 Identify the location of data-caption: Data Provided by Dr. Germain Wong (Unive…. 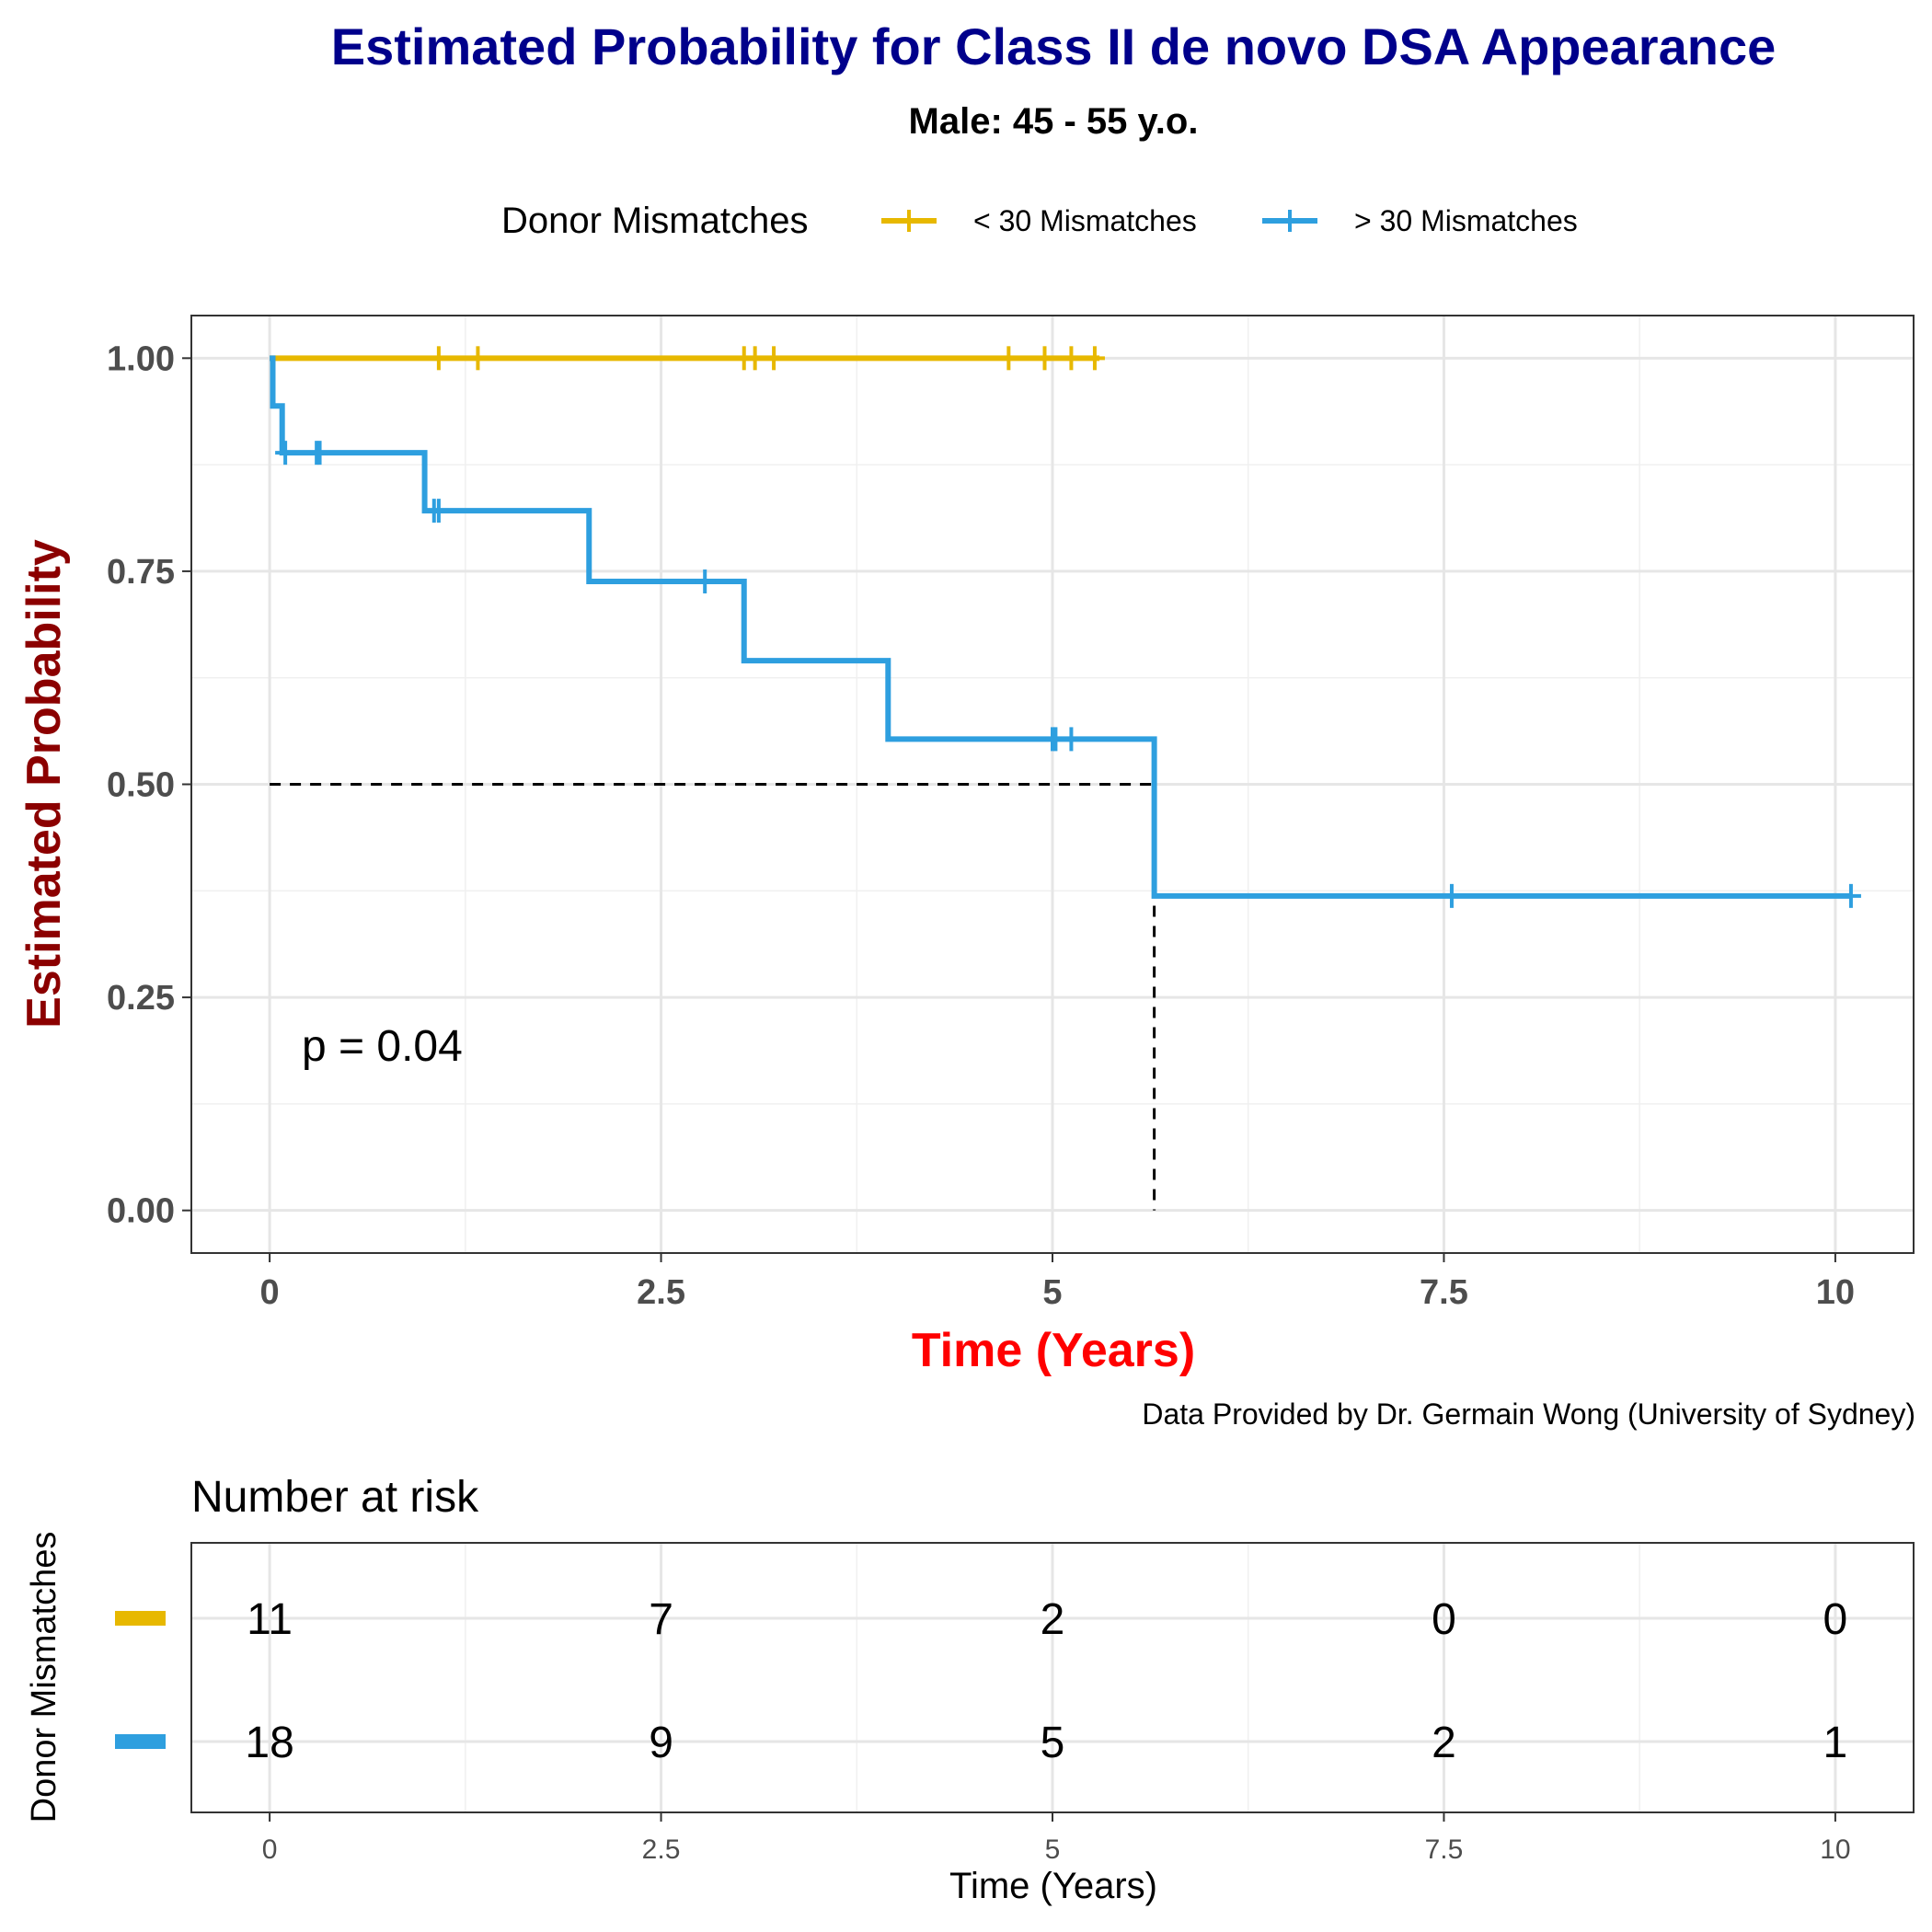
(1528, 1414).